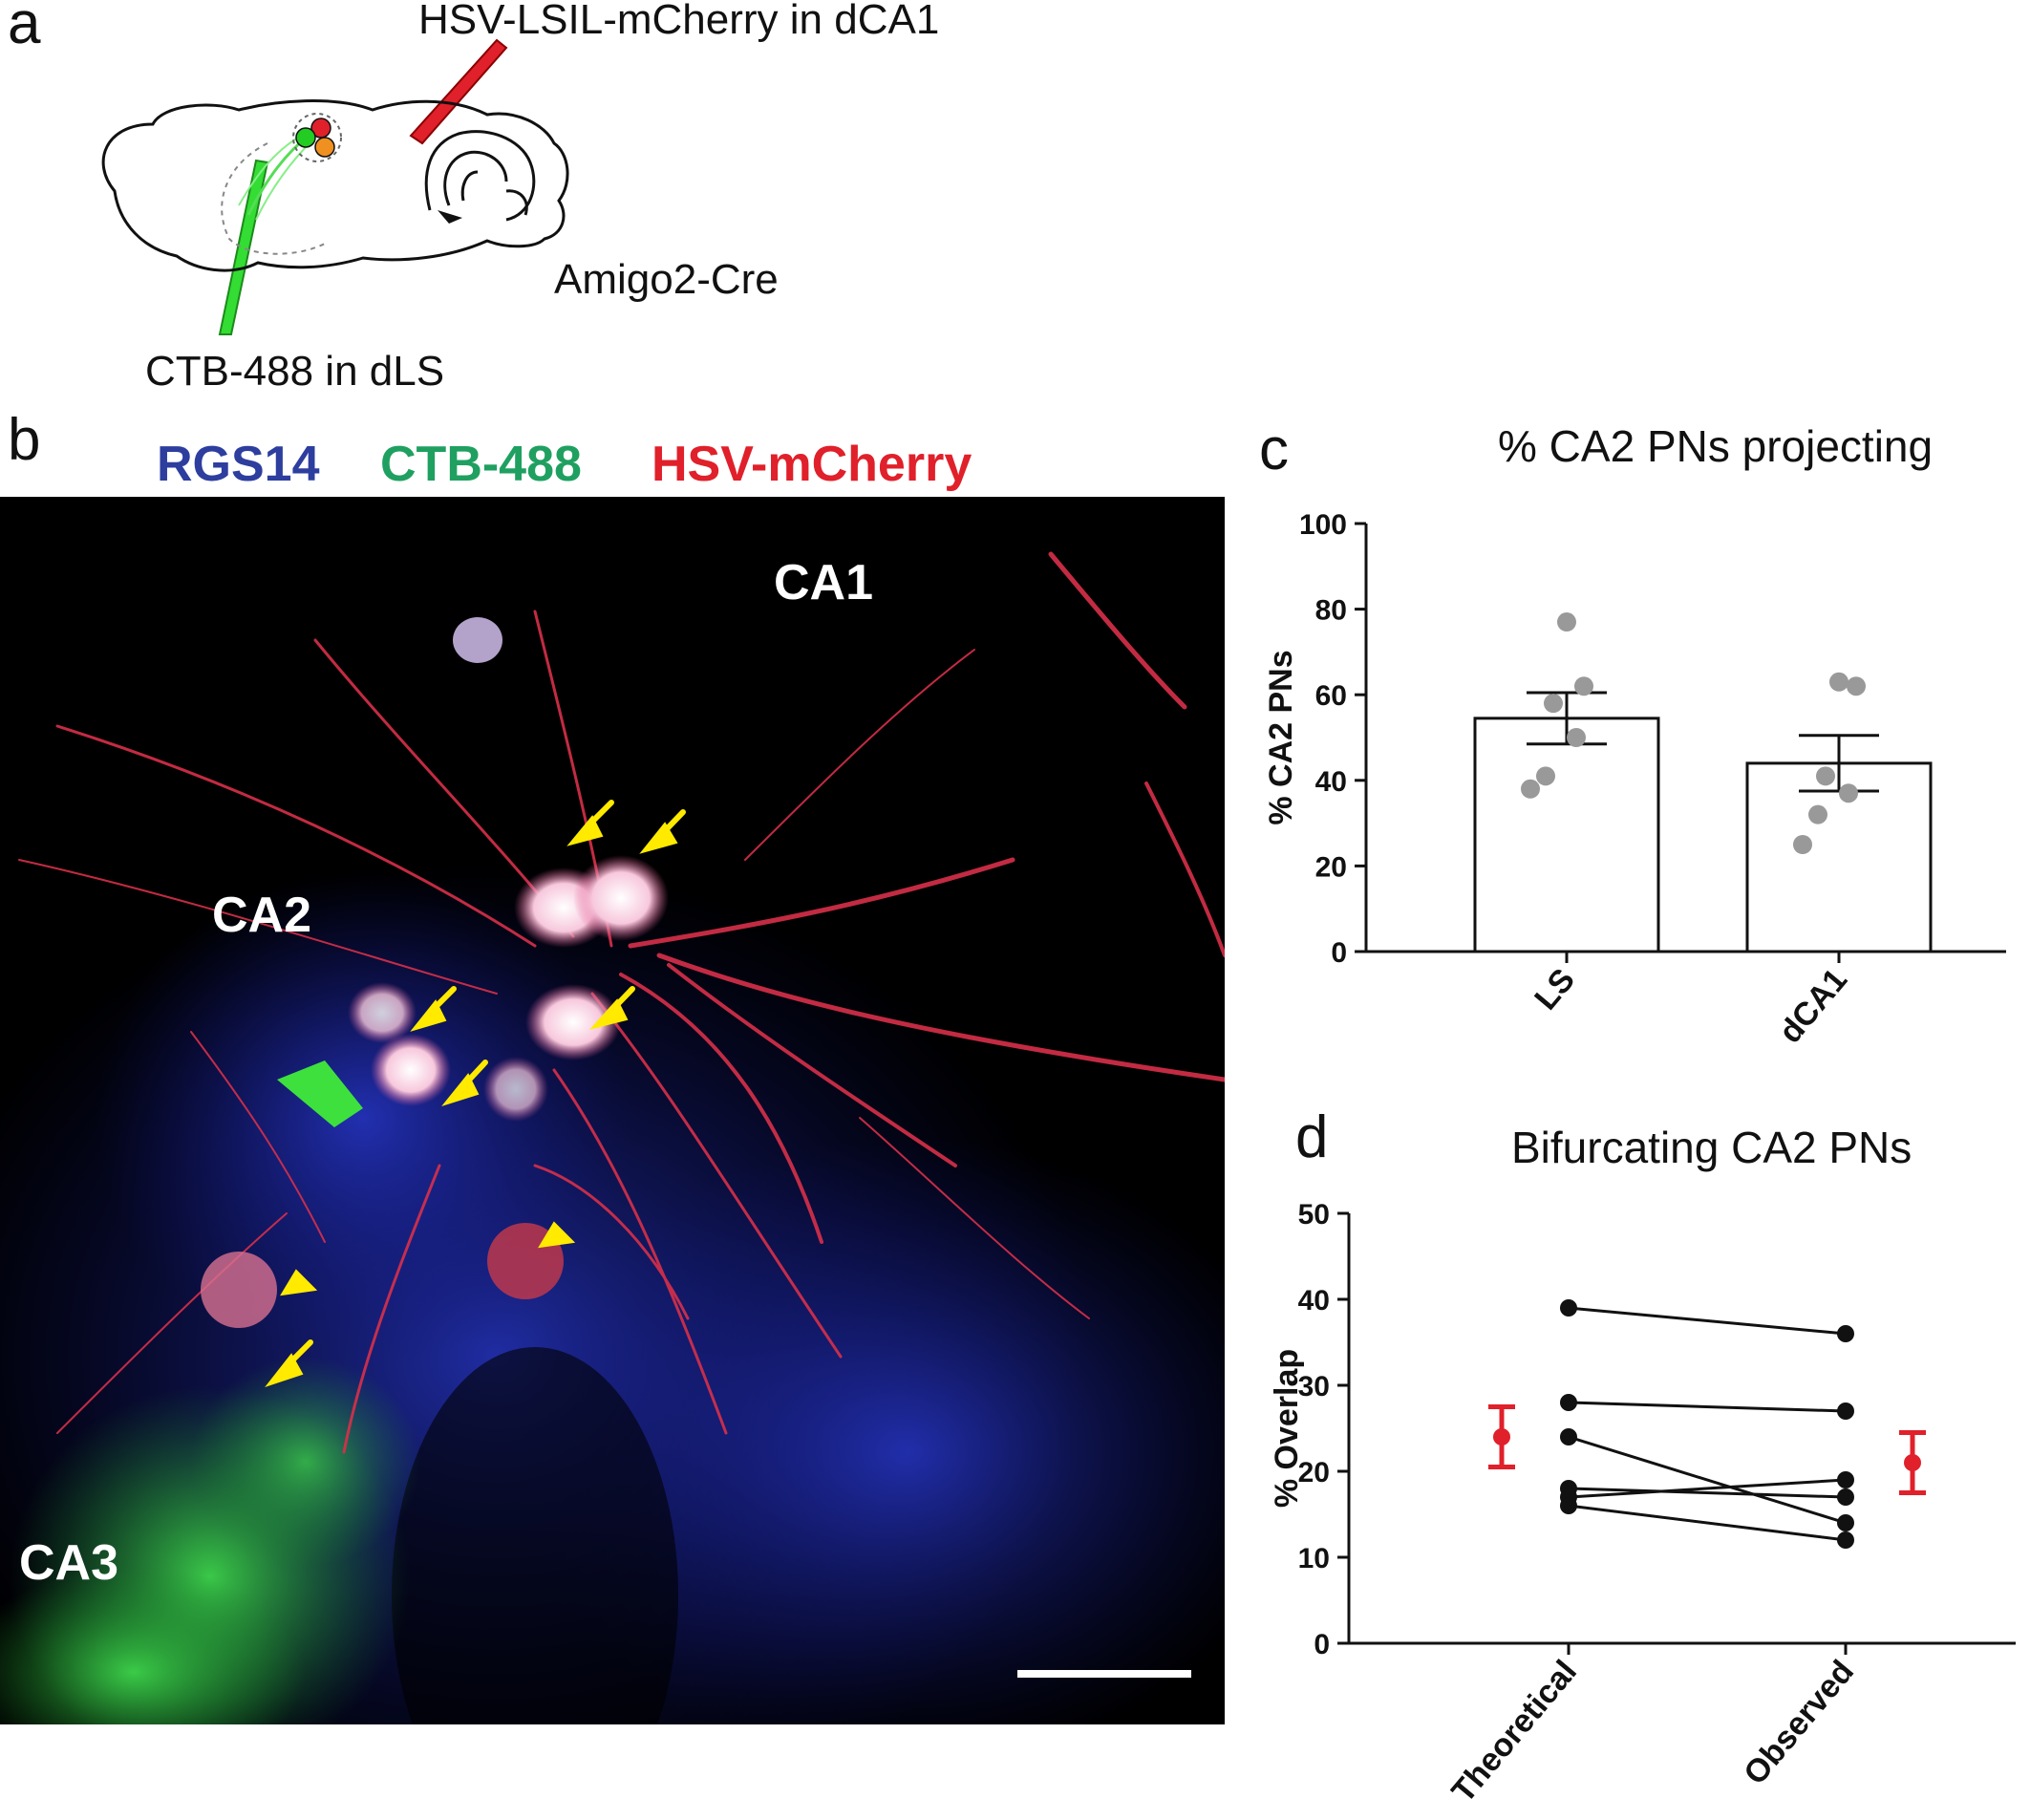 This screenshot has height=1820, width=2030. Describe the element at coordinates (244, 247) in the screenshot. I see `green-pipette-icon` at that location.